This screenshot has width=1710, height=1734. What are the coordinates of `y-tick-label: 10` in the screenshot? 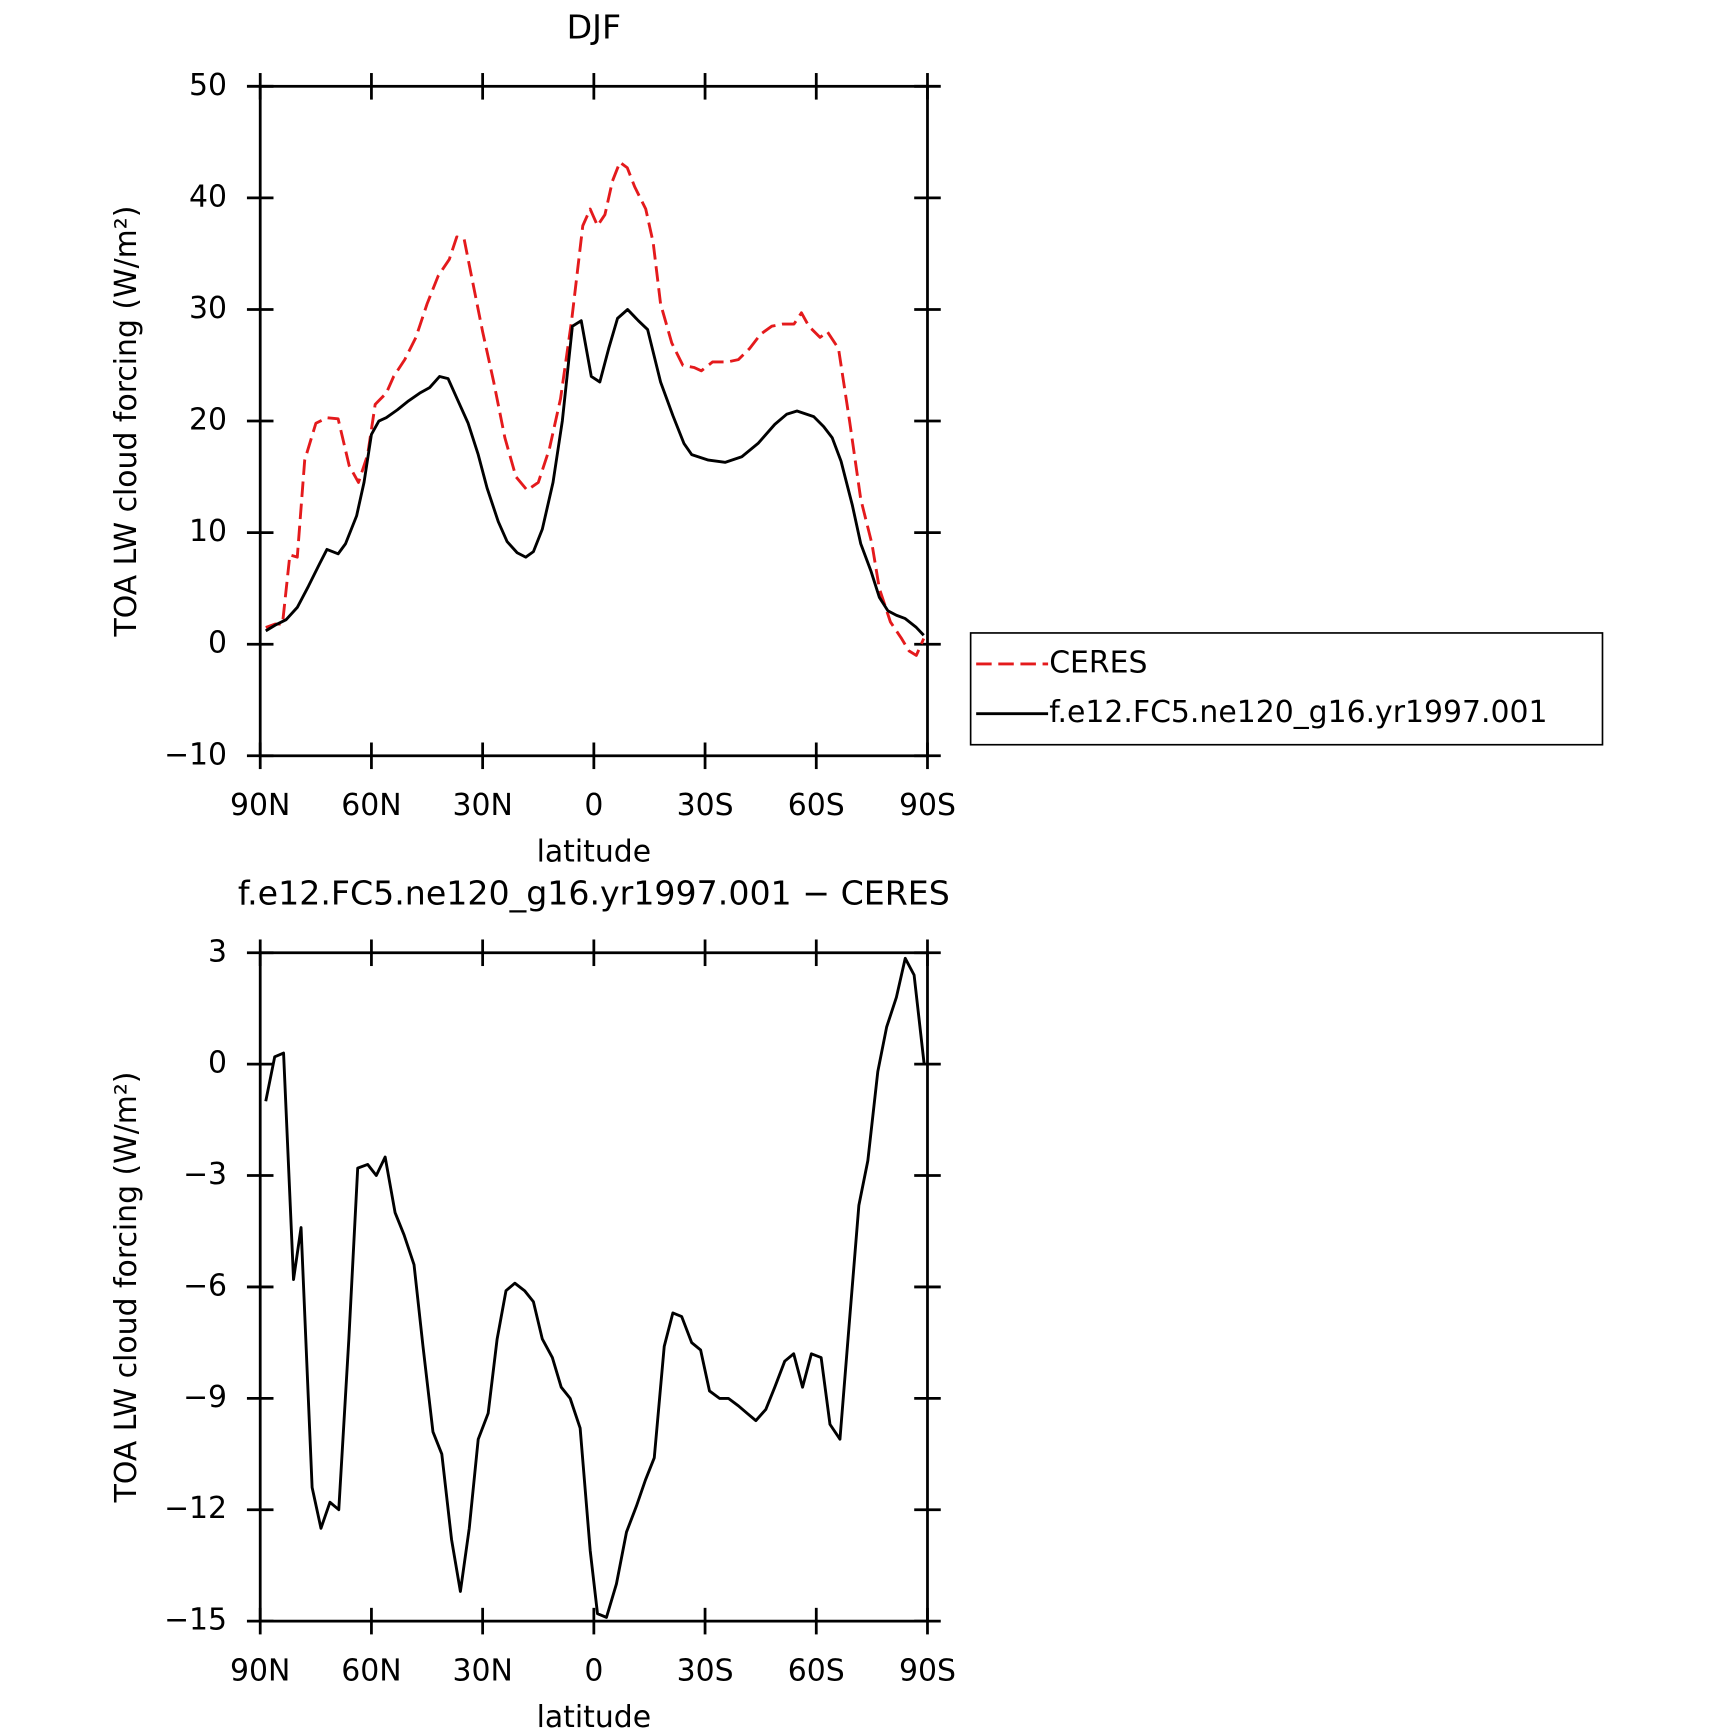 It's located at (208, 531).